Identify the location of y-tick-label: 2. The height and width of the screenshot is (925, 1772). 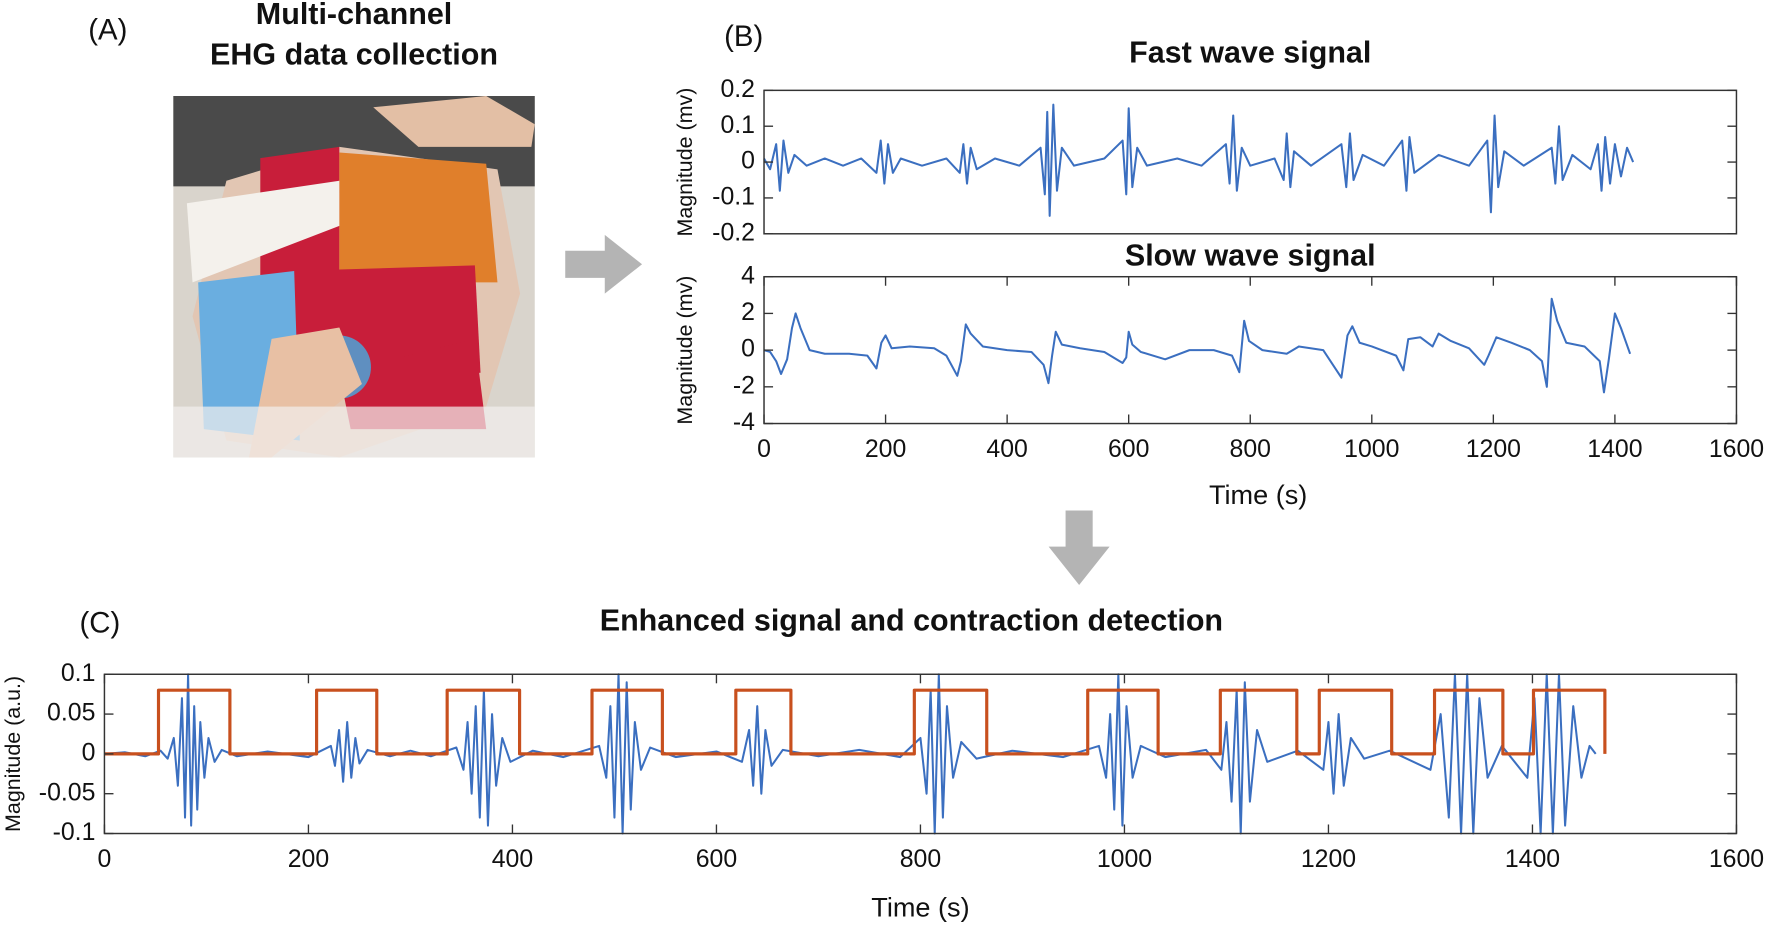
(748, 312).